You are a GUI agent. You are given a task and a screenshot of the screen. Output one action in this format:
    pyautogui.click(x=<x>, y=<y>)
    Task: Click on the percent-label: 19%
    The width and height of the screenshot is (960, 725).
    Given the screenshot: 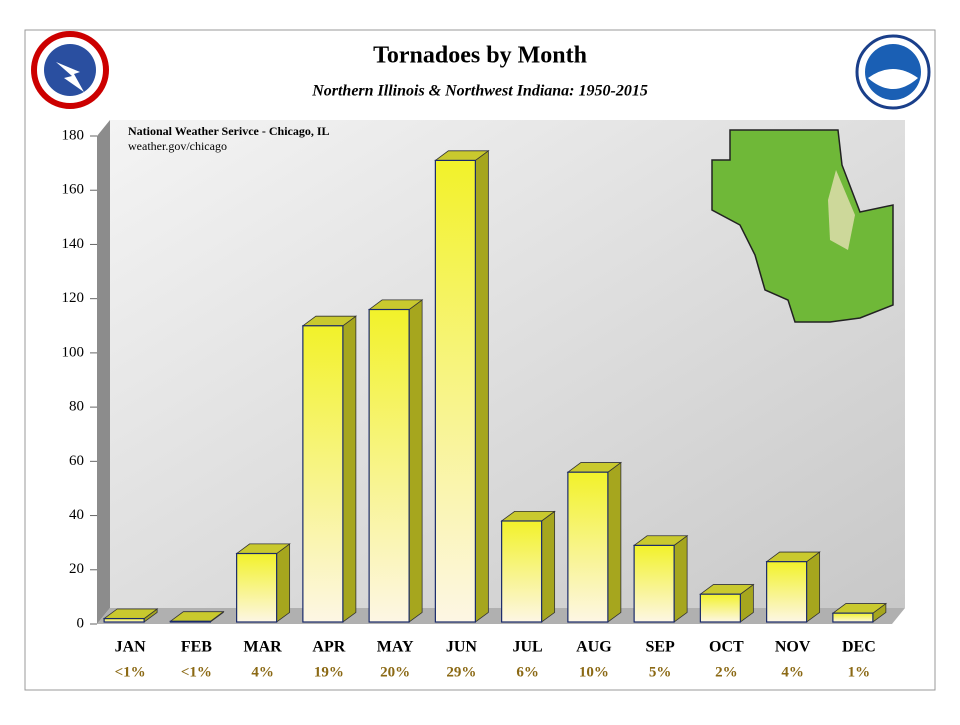 What is the action you would take?
    pyautogui.click(x=329, y=672)
    